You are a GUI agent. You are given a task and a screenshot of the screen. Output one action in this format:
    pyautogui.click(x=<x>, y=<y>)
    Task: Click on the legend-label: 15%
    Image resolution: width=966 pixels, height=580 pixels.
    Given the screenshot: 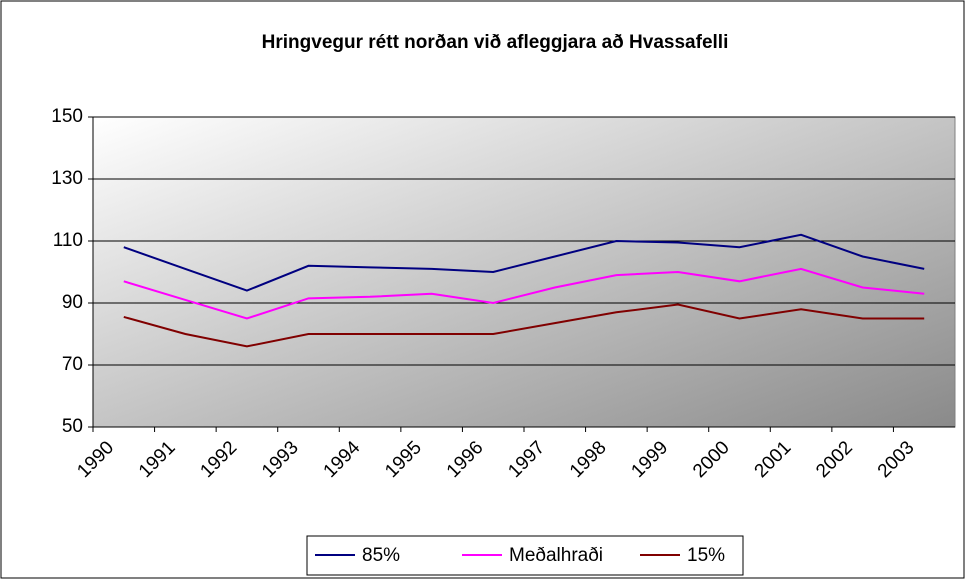 What is the action you would take?
    pyautogui.click(x=706, y=555)
    